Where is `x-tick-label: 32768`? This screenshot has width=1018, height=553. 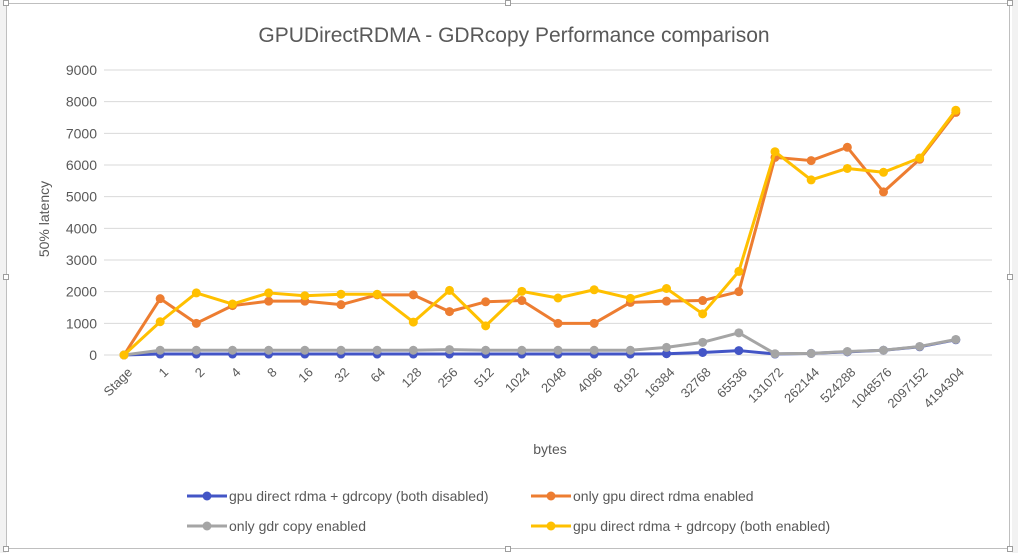 x-tick-label: 32768 is located at coordinates (696, 383).